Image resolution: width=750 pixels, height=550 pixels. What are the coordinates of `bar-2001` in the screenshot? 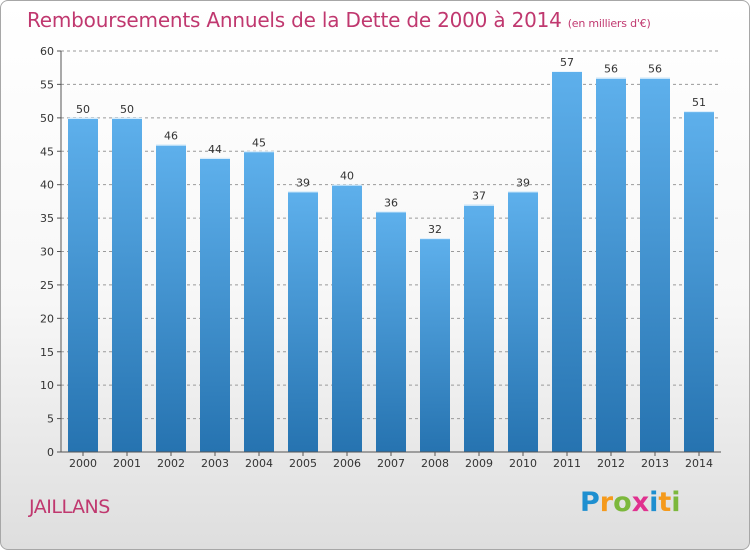 It's located at (127, 284).